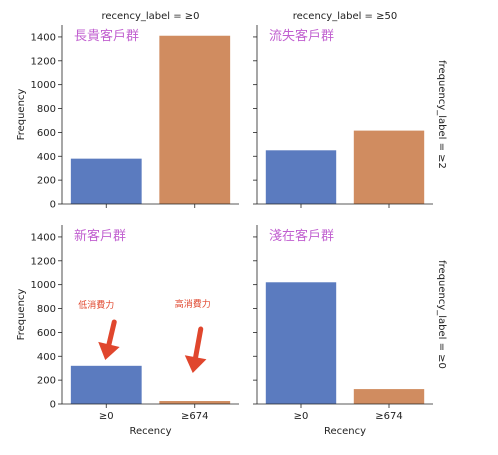 This screenshot has width=498, height=455. What do you see at coordinates (96, 305) in the screenshot?
I see `annotation-label: 低消費力` at bounding box center [96, 305].